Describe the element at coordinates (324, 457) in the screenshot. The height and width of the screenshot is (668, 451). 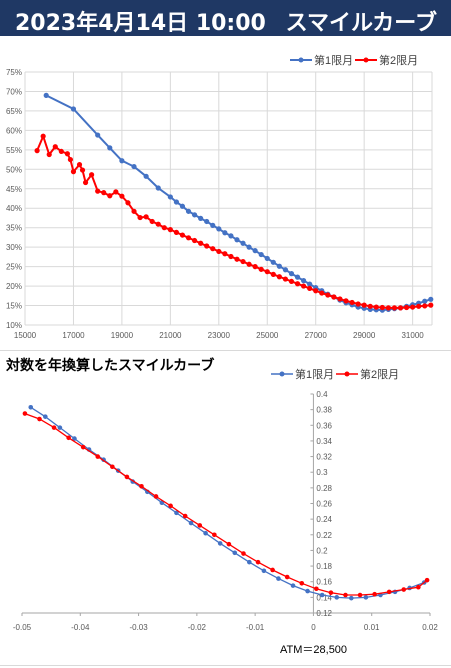
I see `y-tick-label: 0.32` at that location.